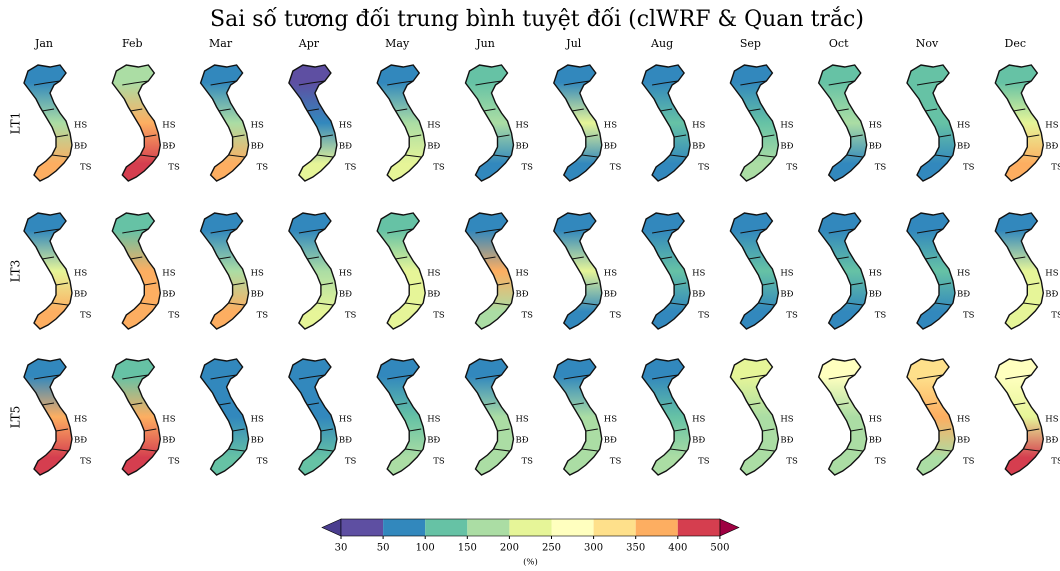 The height and width of the screenshot is (571, 1060). Describe the element at coordinates (397, 43) in the screenshot. I see `month-label: May` at that location.